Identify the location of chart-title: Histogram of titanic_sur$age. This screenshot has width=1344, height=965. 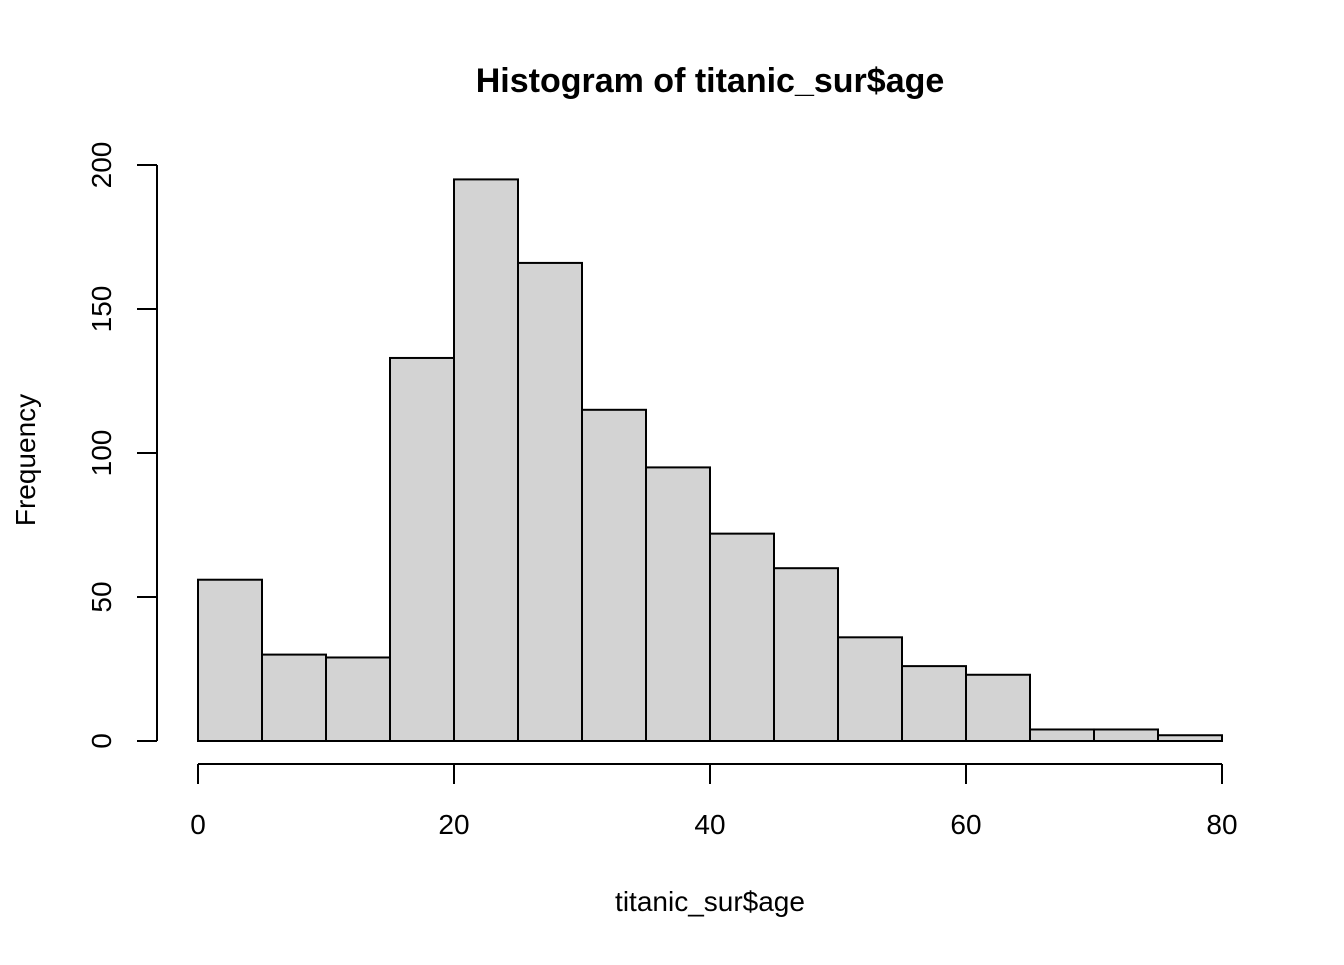
(710, 81).